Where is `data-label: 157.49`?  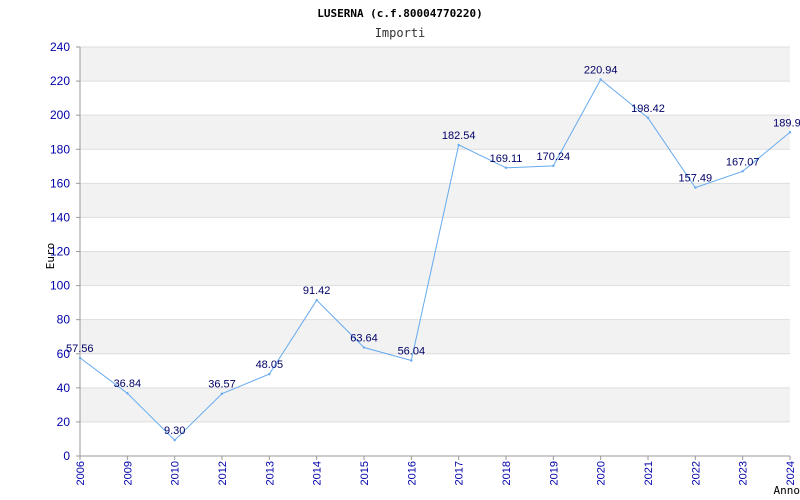 data-label: 157.49 is located at coordinates (696, 179).